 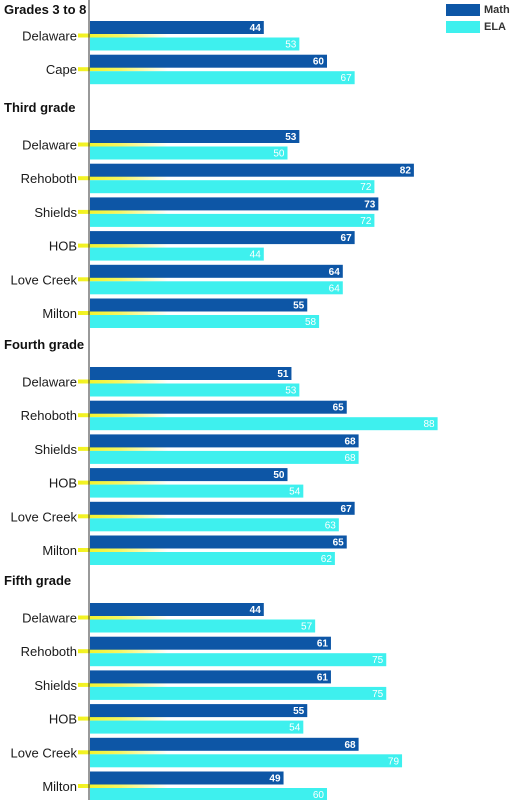 I want to click on category-label: HOB, so click(x=63, y=719).